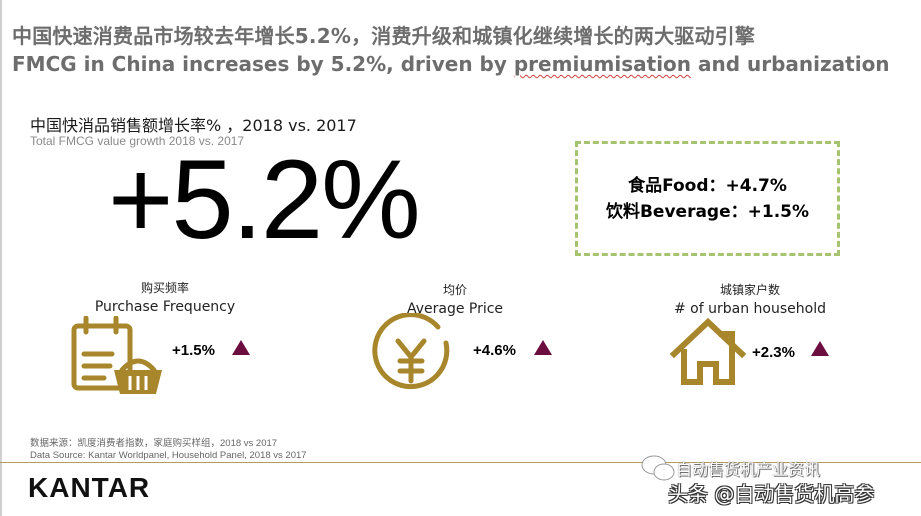 This screenshot has width=921, height=516. What do you see at coordinates (494, 350) in the screenshot?
I see `average-price-value: +4.6%` at bounding box center [494, 350].